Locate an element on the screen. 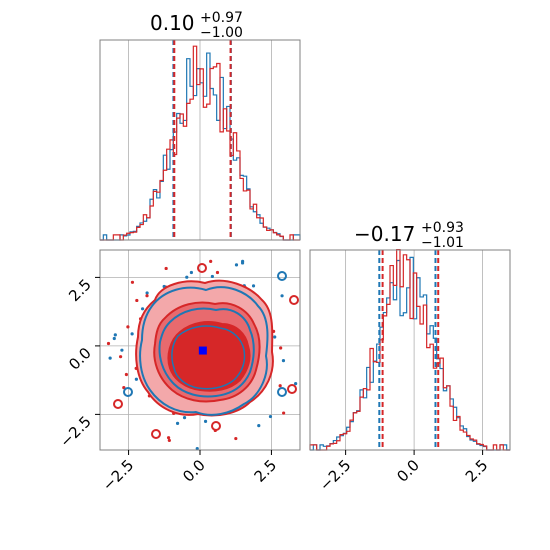 The image size is (550, 550). axes-frame-right is located at coordinates (410, 350).